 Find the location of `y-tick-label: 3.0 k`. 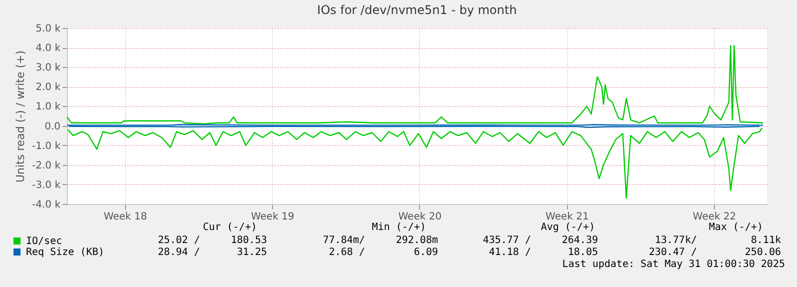

y-tick-label: 3.0 k is located at coordinates (48, 68).